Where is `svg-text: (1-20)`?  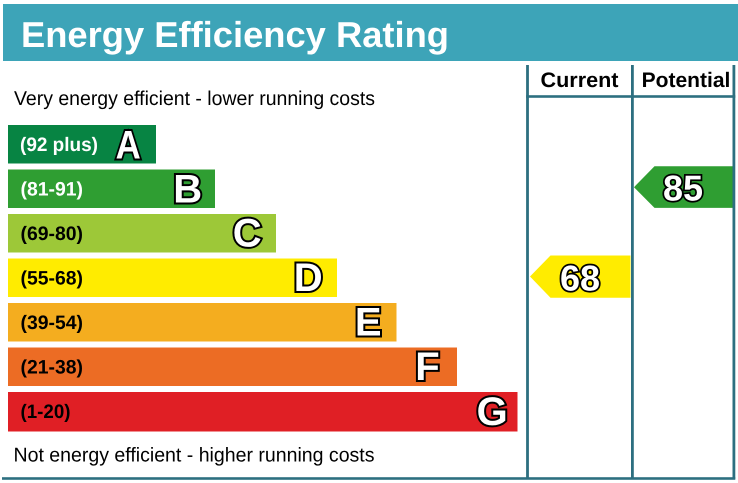 svg-text: (1-20) is located at coordinates (46, 412).